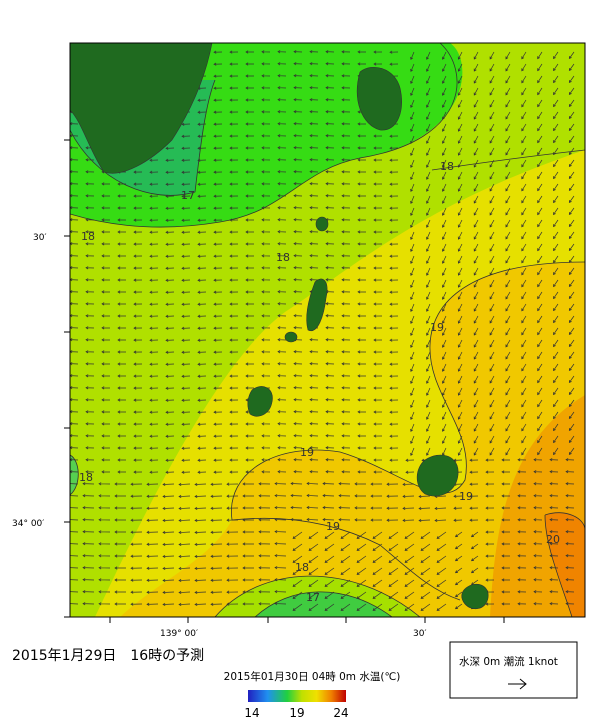 This screenshot has height=722, width=596. What do you see at coordinates (283, 257) in the screenshot?
I see `contour-label: 18` at bounding box center [283, 257].